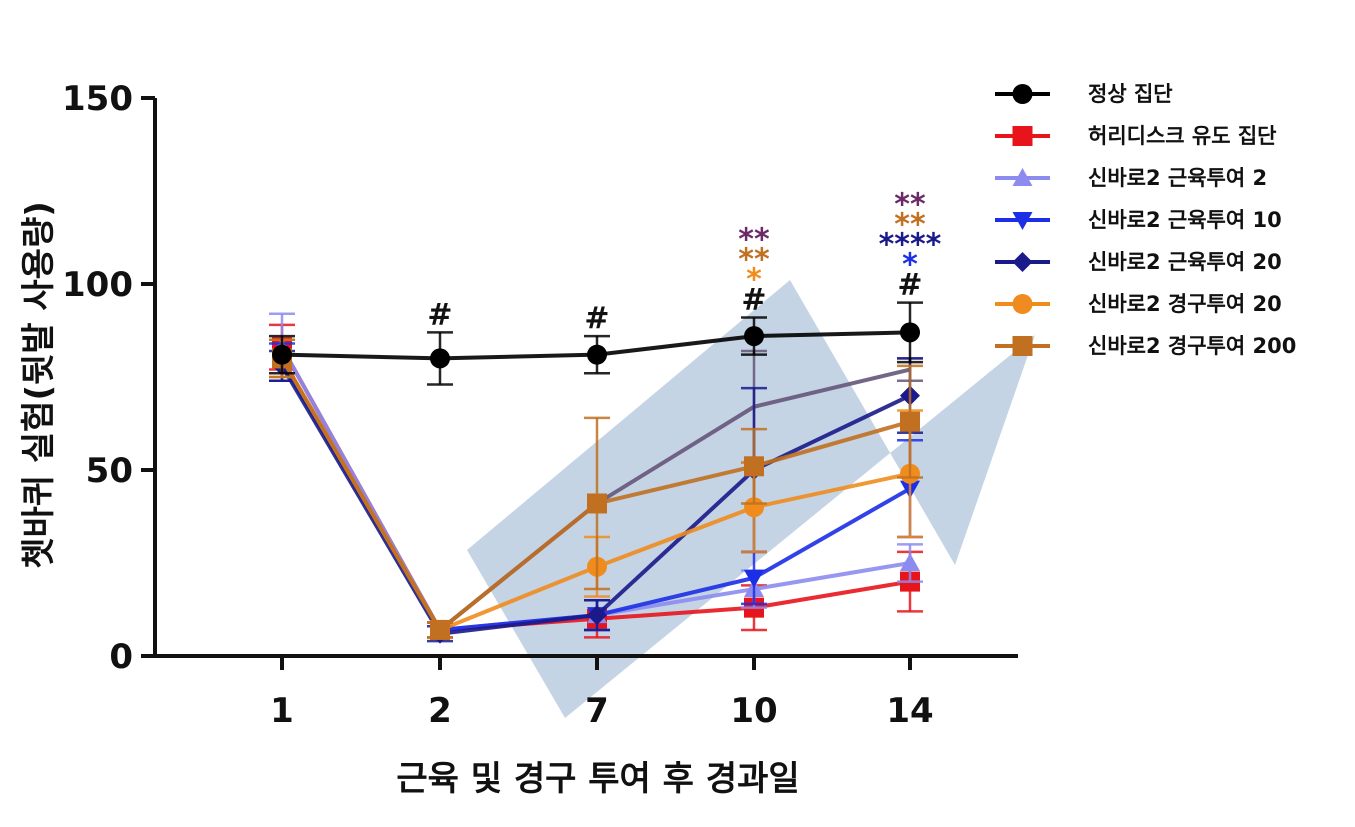  Describe the element at coordinates (910, 205) in the screenshot. I see `annotation-14-4: **` at that location.